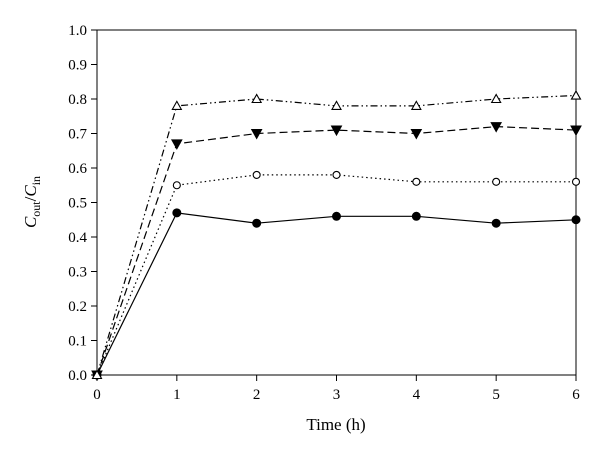 The width and height of the screenshot is (600, 459). Describe the element at coordinates (77, 273) in the screenshot. I see `y-tick-label: 0.3` at that location.